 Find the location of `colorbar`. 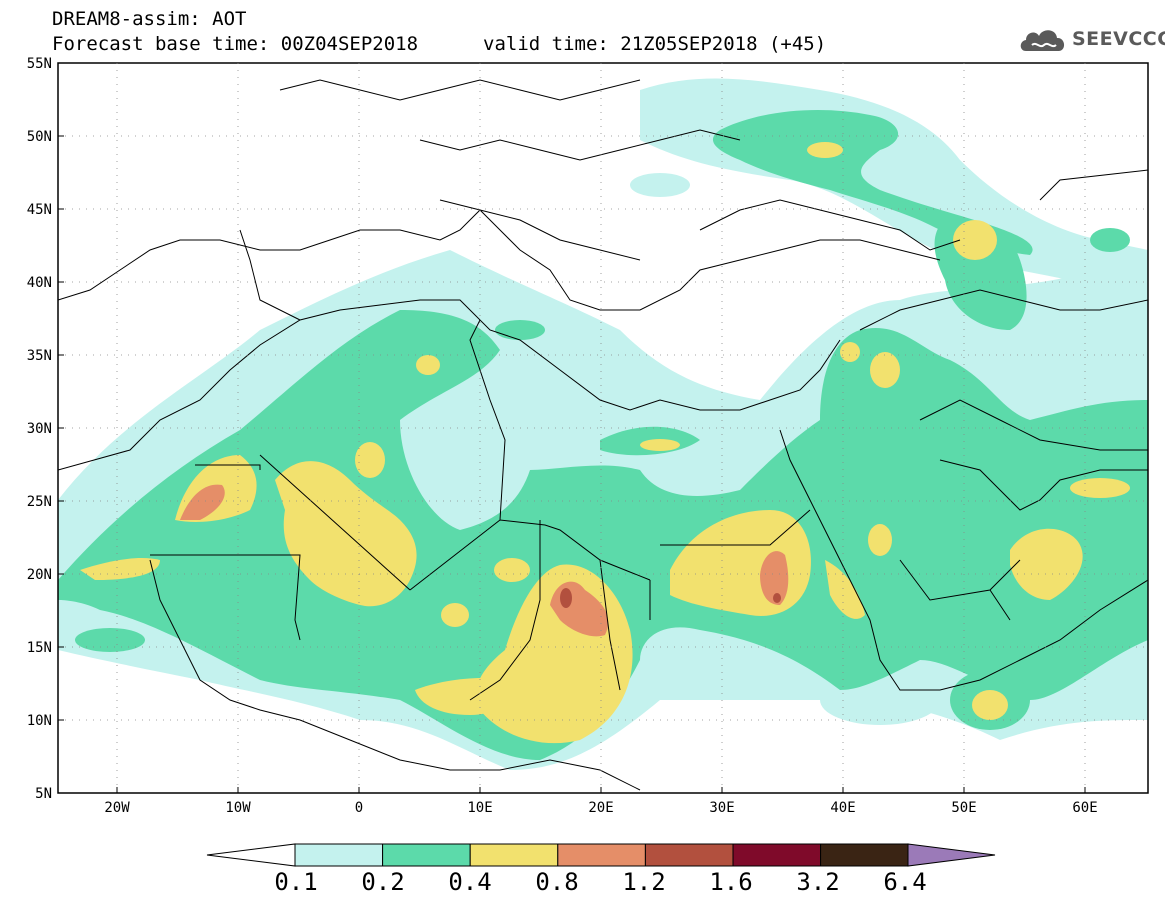

colorbar is located at coordinates (601, 855).